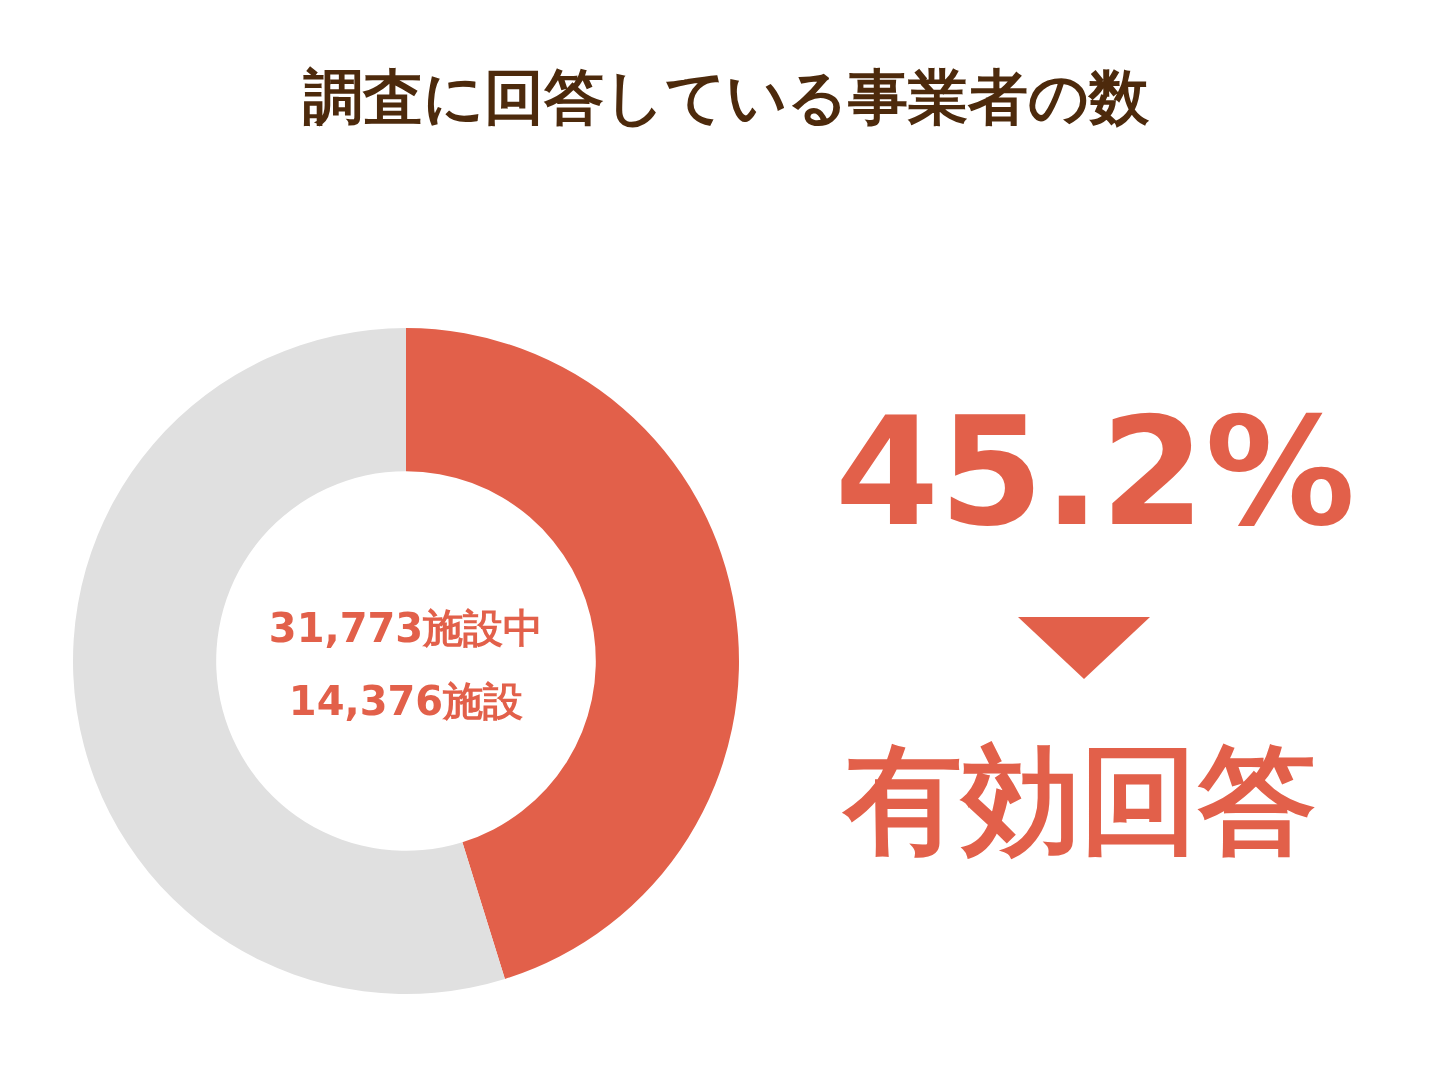 This screenshot has width=1452, height=1089. I want to click on data-label: 45.2%, so click(1095, 471).